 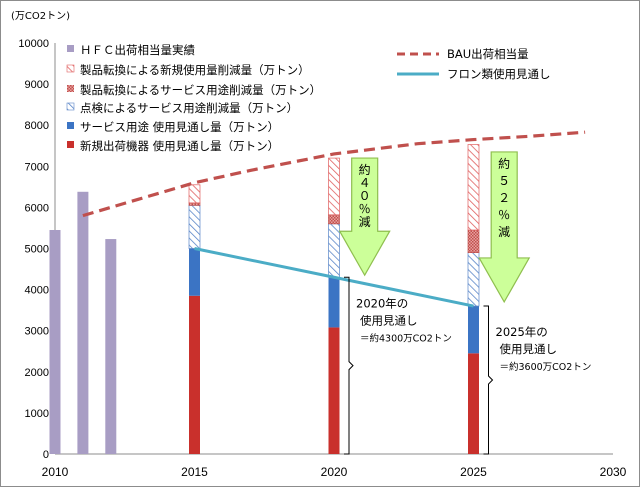 What do you see at coordinates (179, 146) in the screenshot?
I see `legend-label-new-equipment: 新規出荷機器 使用見通し量（万トン）` at bounding box center [179, 146].